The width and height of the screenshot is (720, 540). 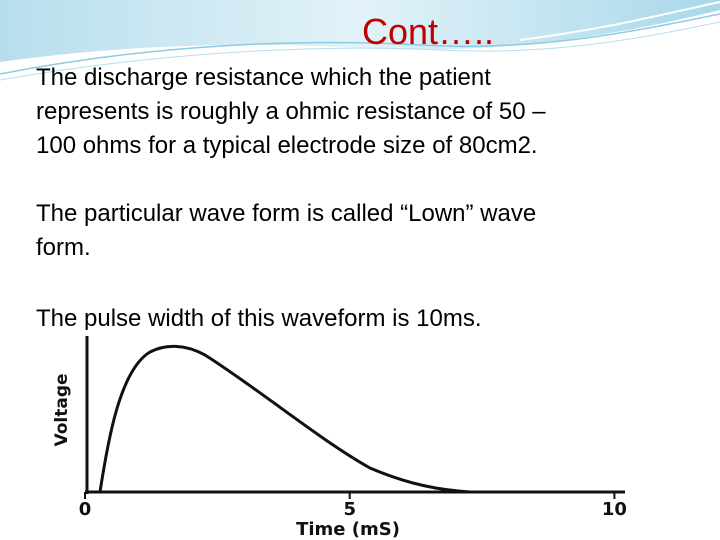 What do you see at coordinates (348, 529) in the screenshot?
I see `x-axis-label: Time (mS)` at bounding box center [348, 529].